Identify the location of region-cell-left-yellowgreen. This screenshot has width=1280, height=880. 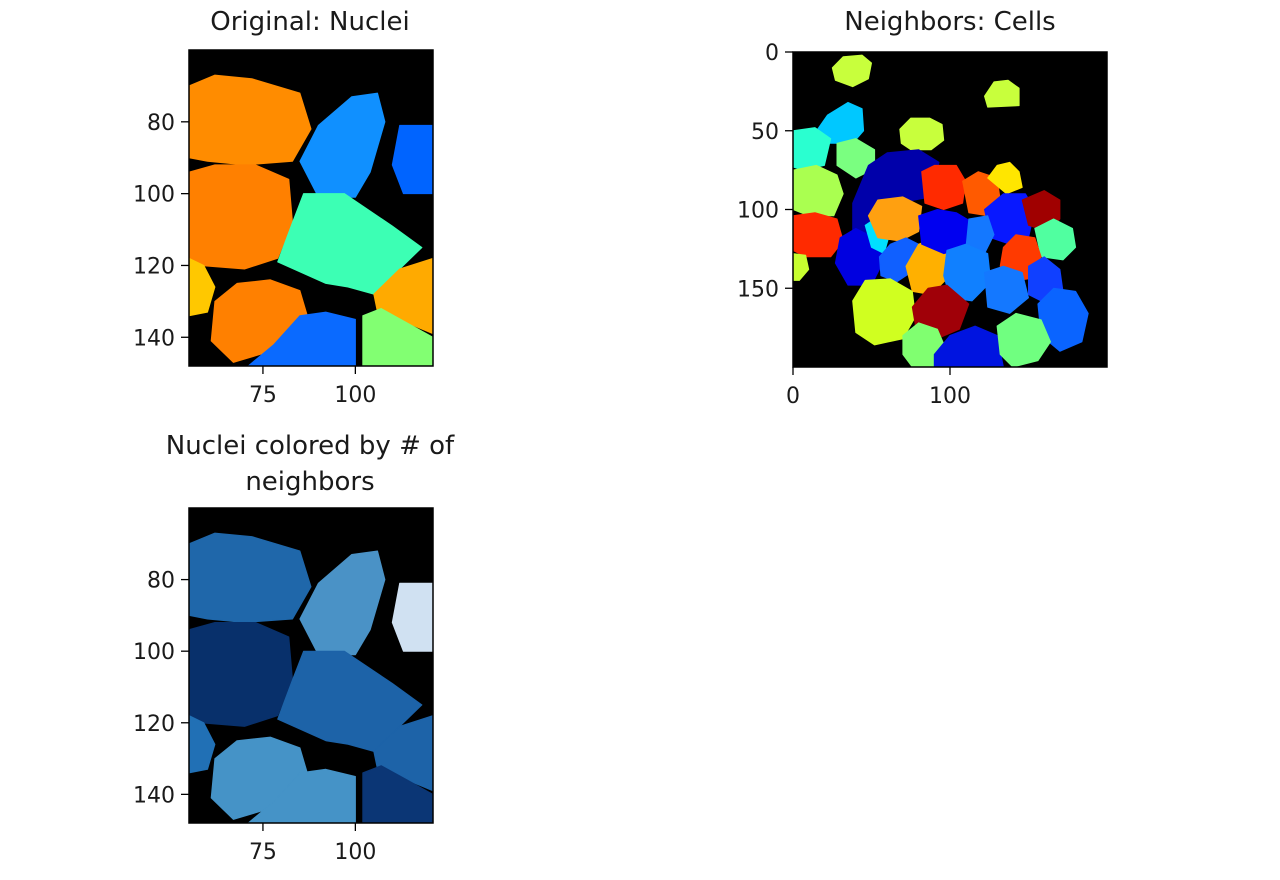
(801, 267).